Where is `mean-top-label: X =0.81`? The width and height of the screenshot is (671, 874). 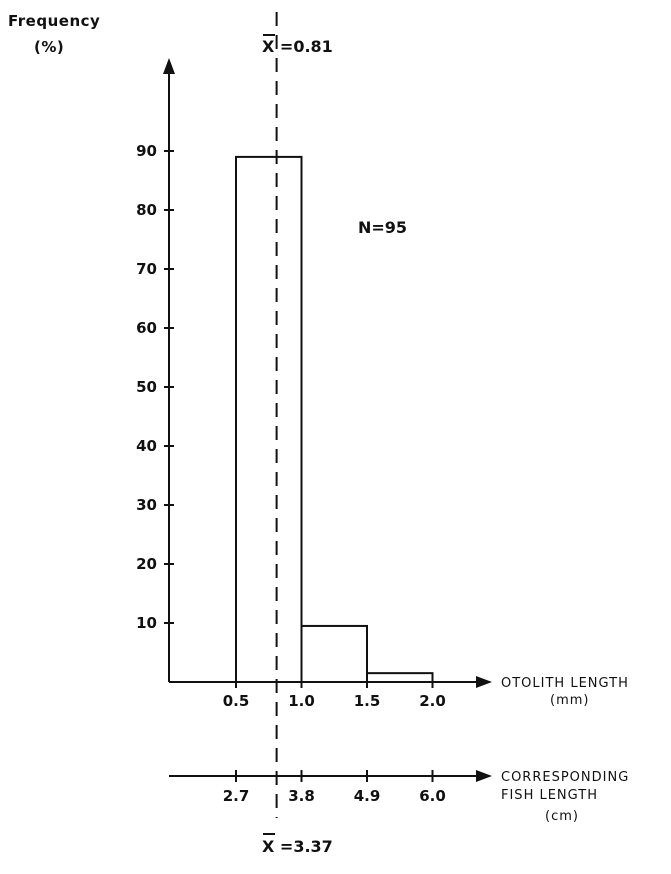
mean-top-label: X =0.81 is located at coordinates (297, 46).